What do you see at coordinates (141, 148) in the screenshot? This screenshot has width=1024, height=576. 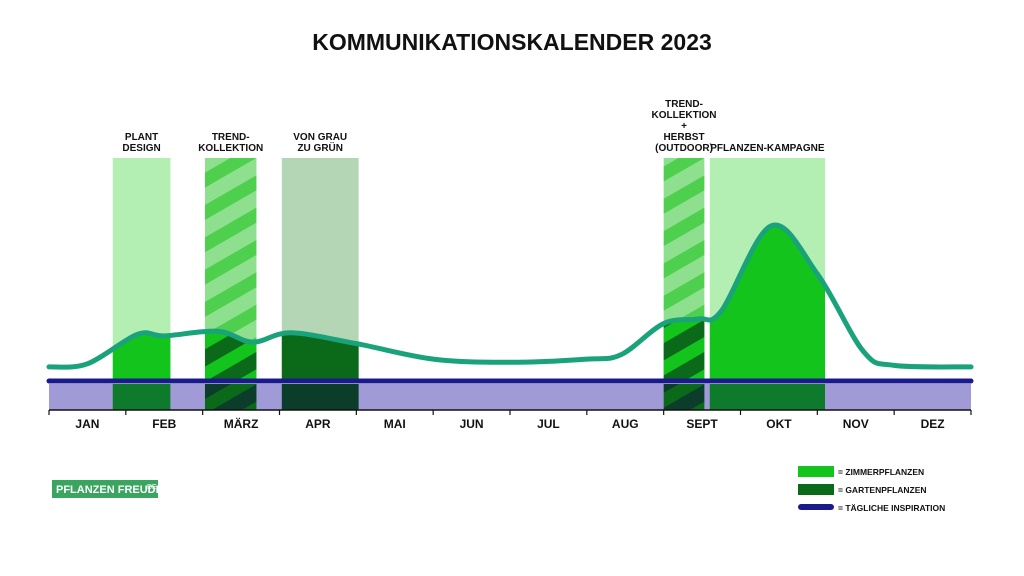 I see `campaign-label-0-line-1: DESIGN` at bounding box center [141, 148].